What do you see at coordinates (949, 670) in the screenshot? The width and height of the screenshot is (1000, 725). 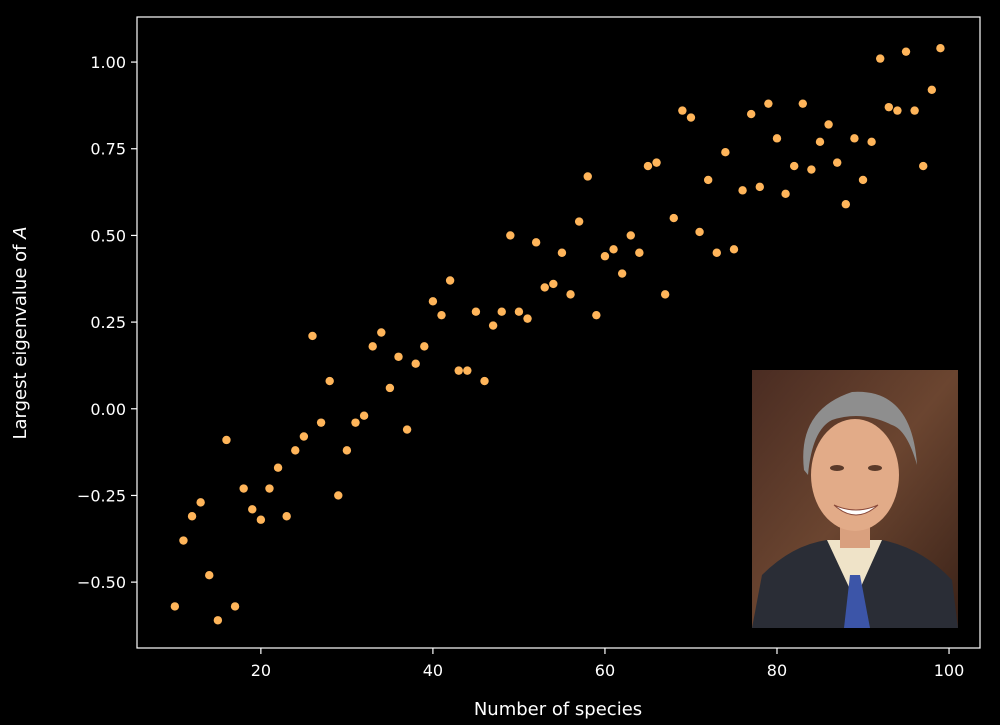 I see `x-tick-label: 100` at bounding box center [949, 670].